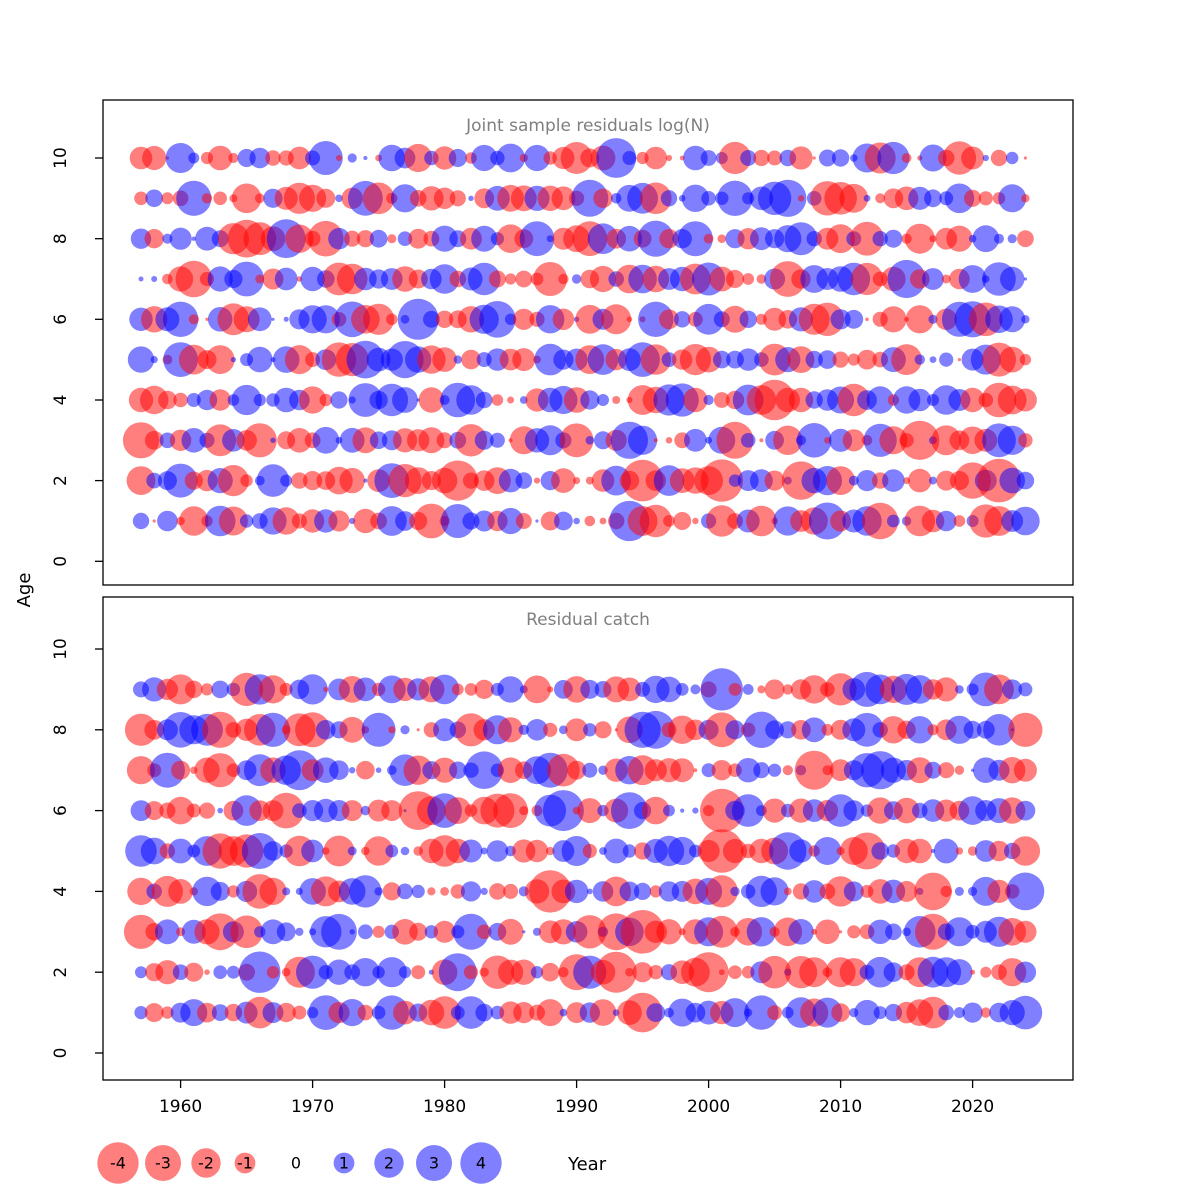  Describe the element at coordinates (296, 1163) in the screenshot. I see `legend-value-label: 0` at that location.